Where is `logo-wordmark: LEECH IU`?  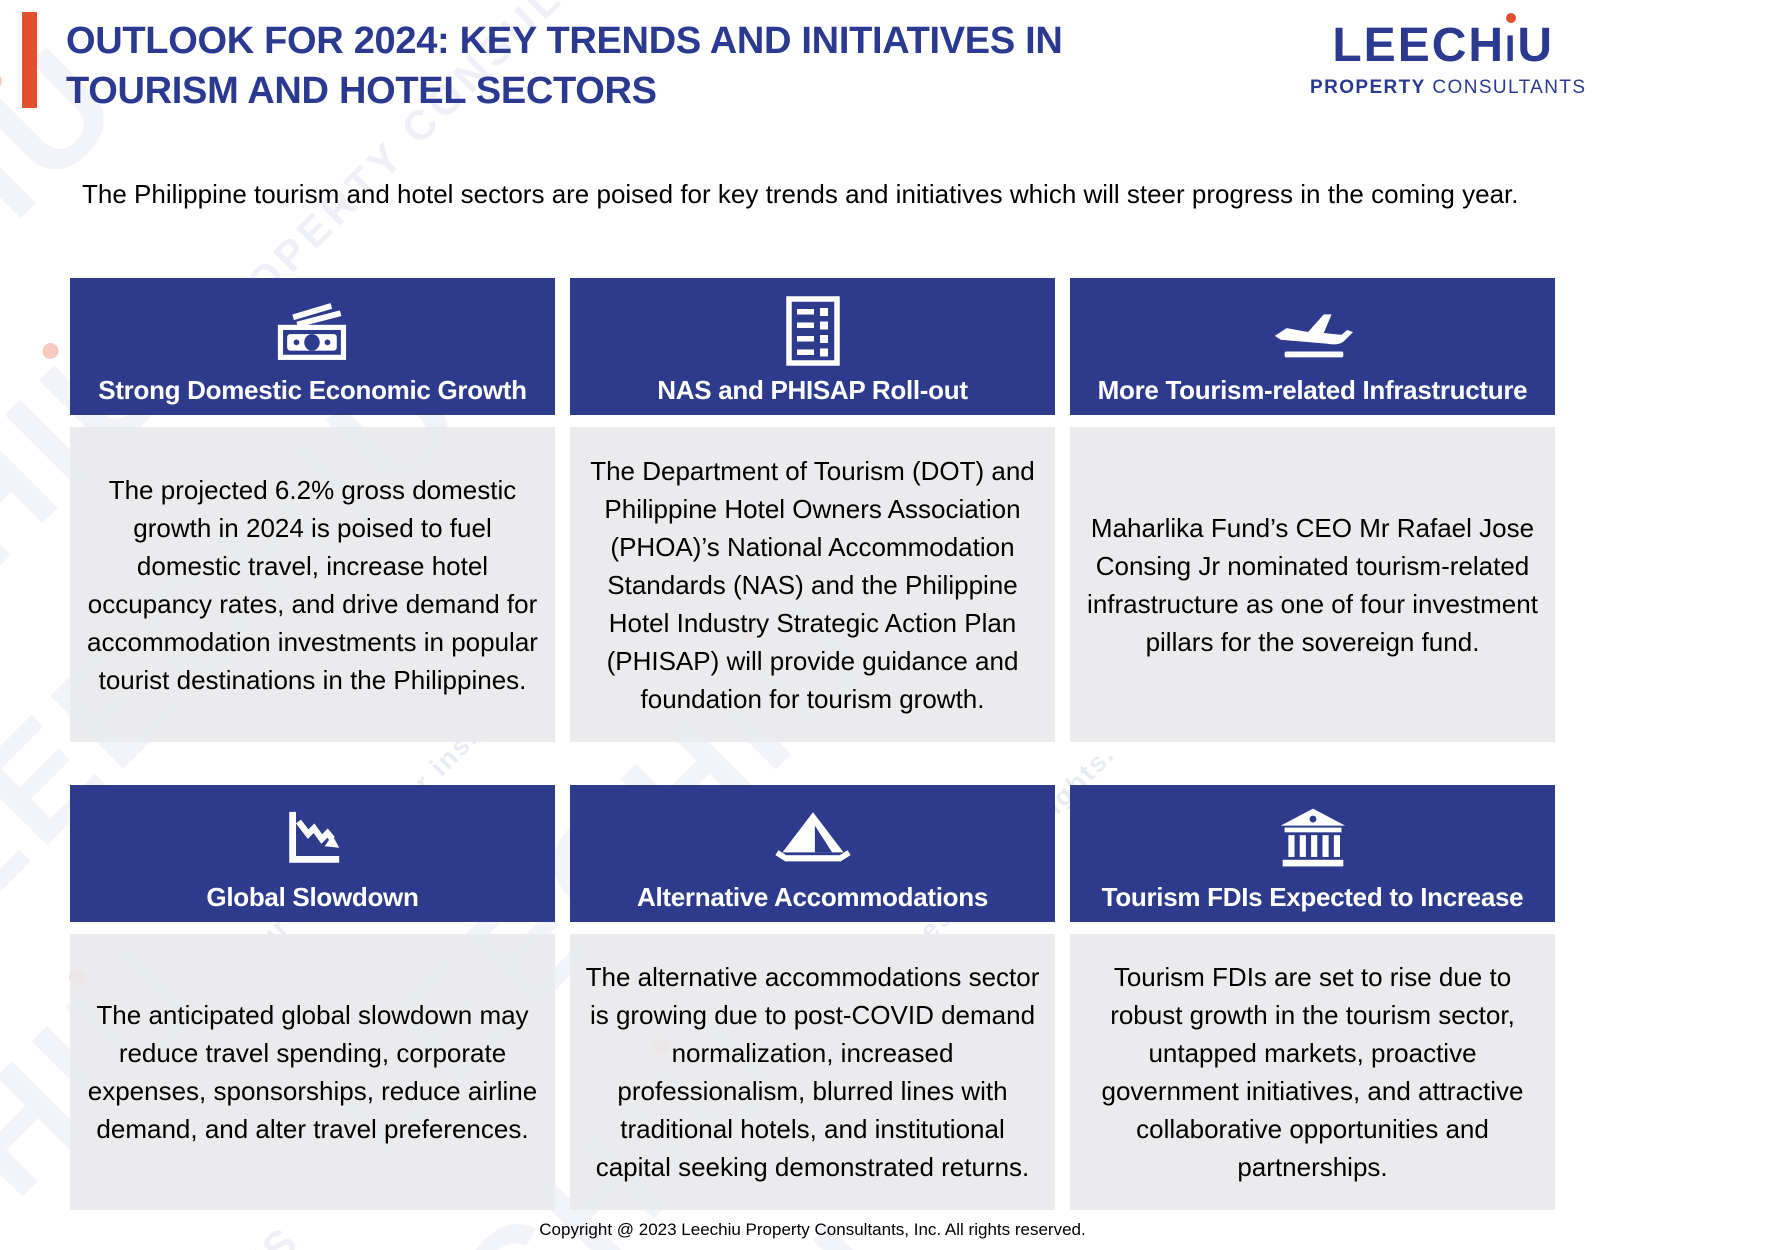 logo-wordmark: LEECH IU is located at coordinates (1432, 44).